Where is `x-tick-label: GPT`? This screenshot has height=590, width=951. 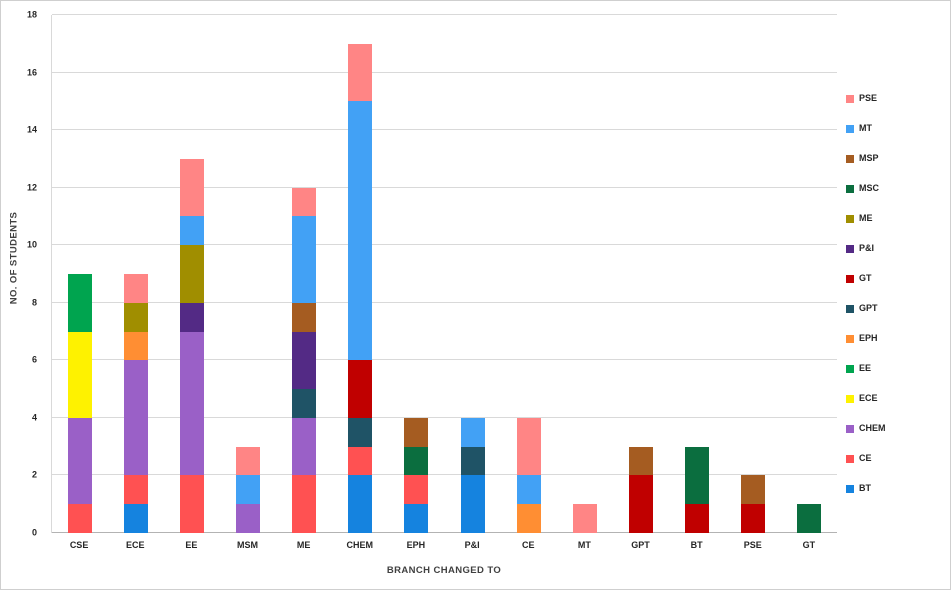
x-tick-label: GPT is located at coordinates (640, 545).